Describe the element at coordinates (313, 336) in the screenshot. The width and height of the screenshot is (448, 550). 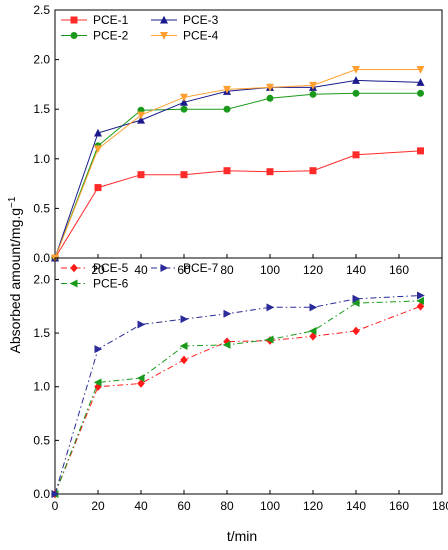
I see `marker-sbottom-0-p6` at that location.